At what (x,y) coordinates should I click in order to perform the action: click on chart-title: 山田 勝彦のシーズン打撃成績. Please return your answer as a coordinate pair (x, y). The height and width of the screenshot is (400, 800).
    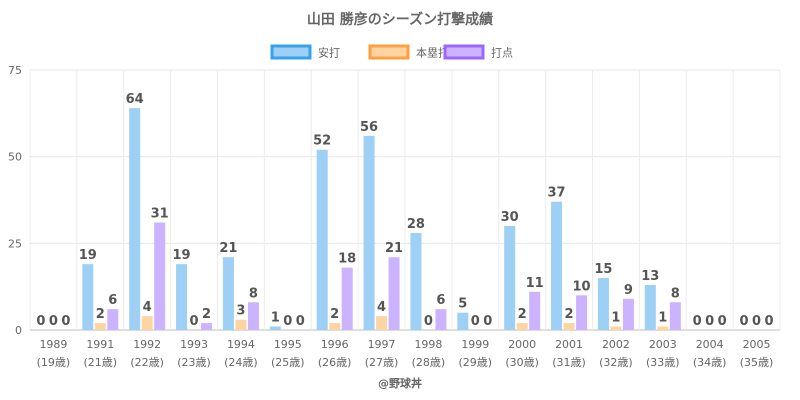
    Looking at the image, I should click on (400, 19).